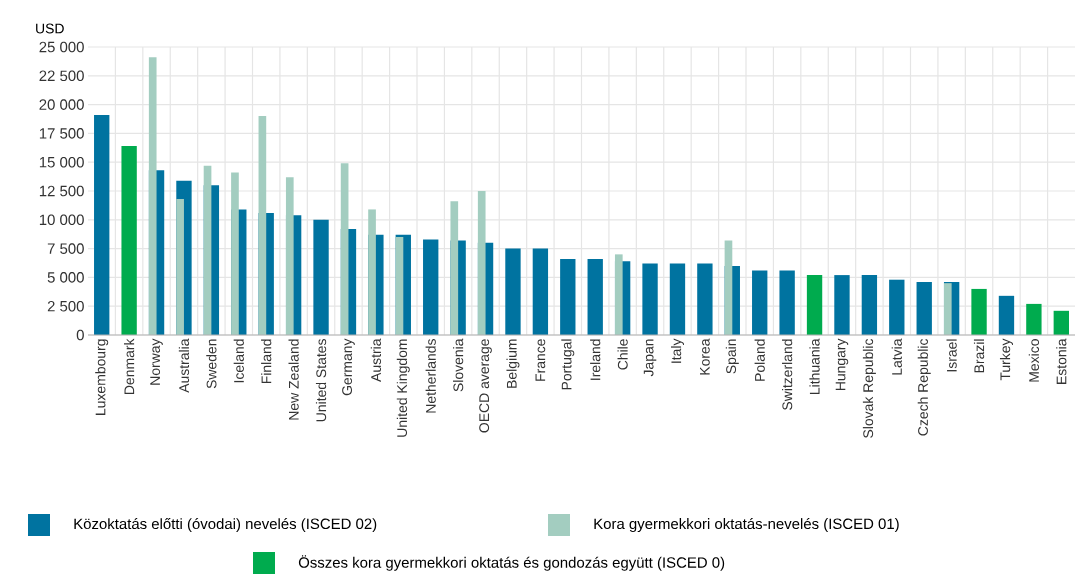  Describe the element at coordinates (225, 525) in the screenshot. I see `legend-label: Közoktatás előtti (óvodai) nevelés (ISCED 02)` at that location.